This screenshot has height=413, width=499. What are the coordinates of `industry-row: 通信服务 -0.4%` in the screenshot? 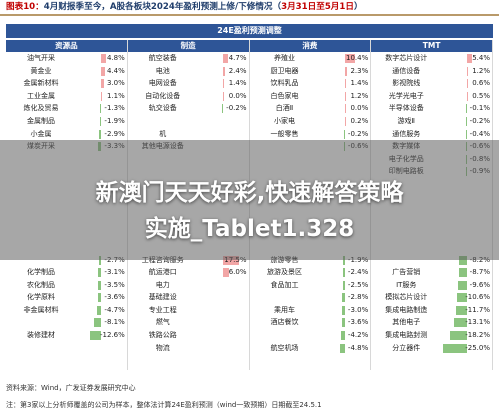 It's located at (431, 134).